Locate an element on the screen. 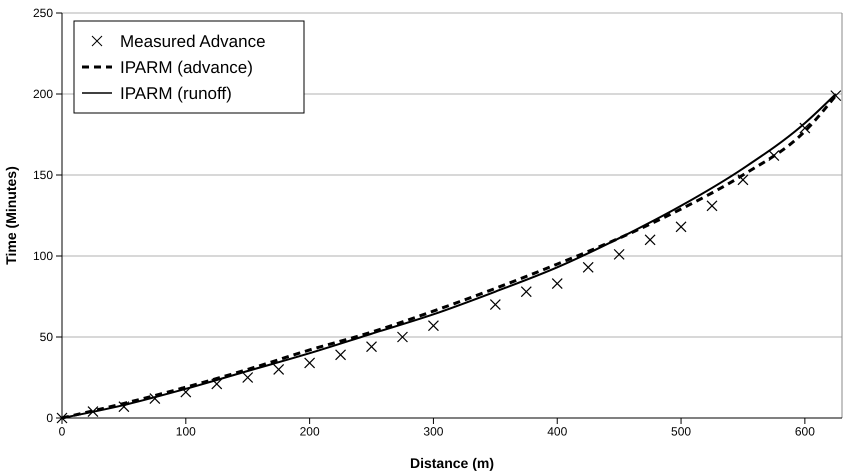  y-tick-label: 50 is located at coordinates (47, 337).